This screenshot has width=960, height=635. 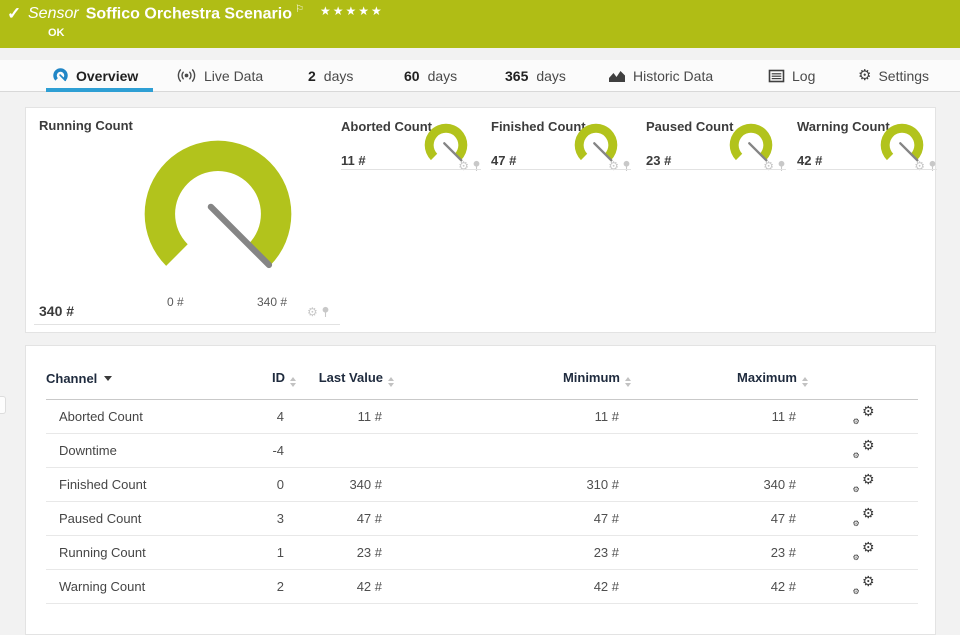 What do you see at coordinates (504, 160) in the screenshot?
I see `gauge-value: 47 #` at bounding box center [504, 160].